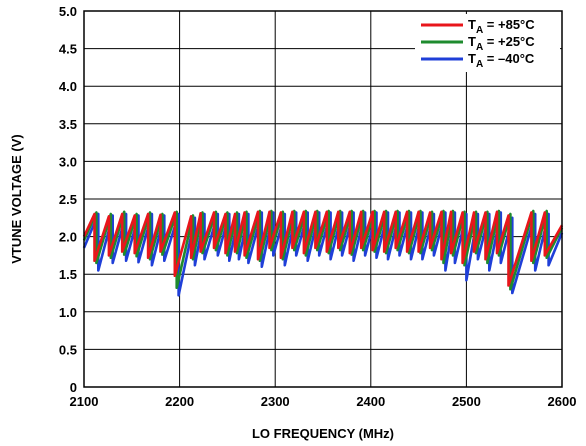 This screenshot has width=586, height=446. What do you see at coordinates (323, 248) in the screenshot?
I see `series-line` at bounding box center [323, 248].